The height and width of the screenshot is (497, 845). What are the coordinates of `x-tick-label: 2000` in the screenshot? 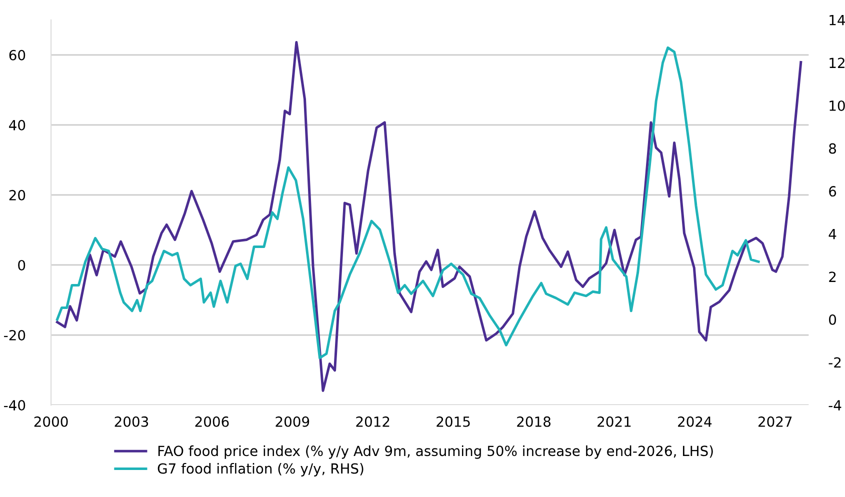 It's located at (51, 421).